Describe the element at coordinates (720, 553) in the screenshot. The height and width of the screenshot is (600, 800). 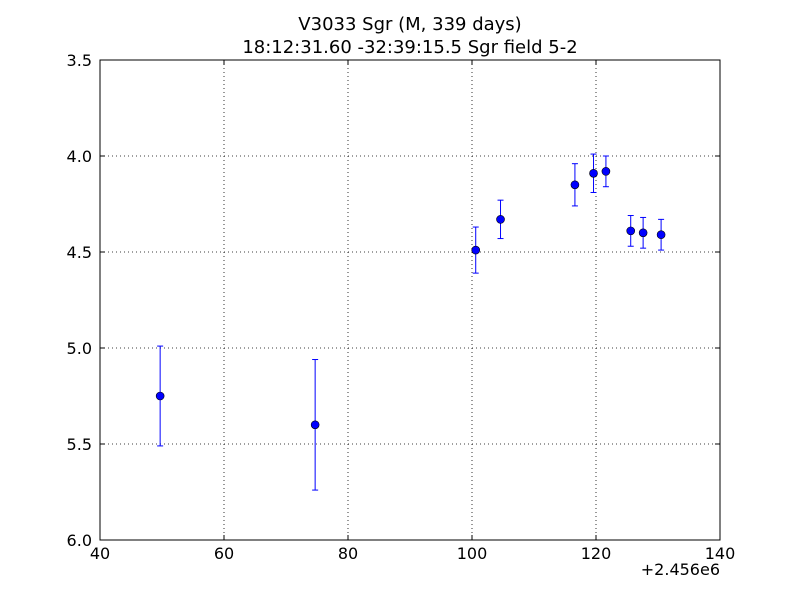
I see `x-tick-label: 140` at that location.